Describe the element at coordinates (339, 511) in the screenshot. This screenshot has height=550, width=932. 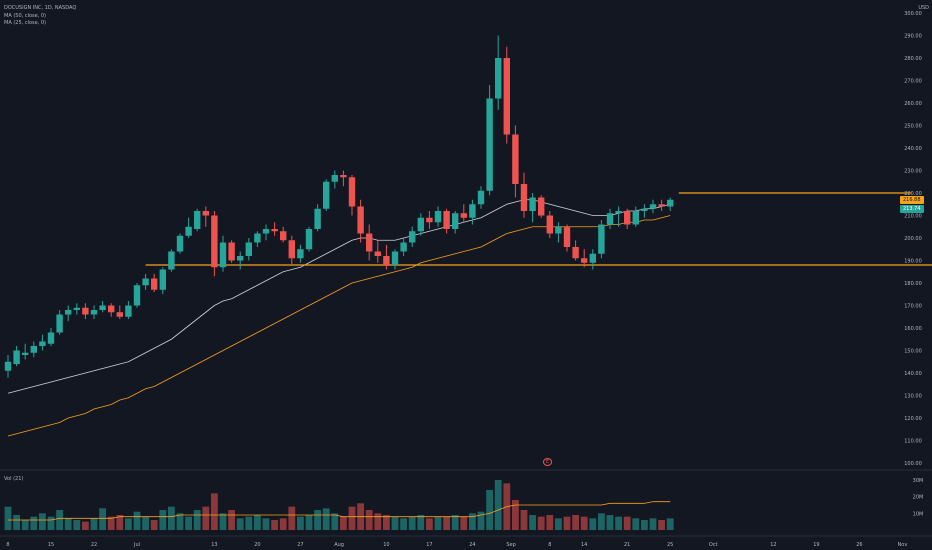
I see `volume-ma-line` at that location.